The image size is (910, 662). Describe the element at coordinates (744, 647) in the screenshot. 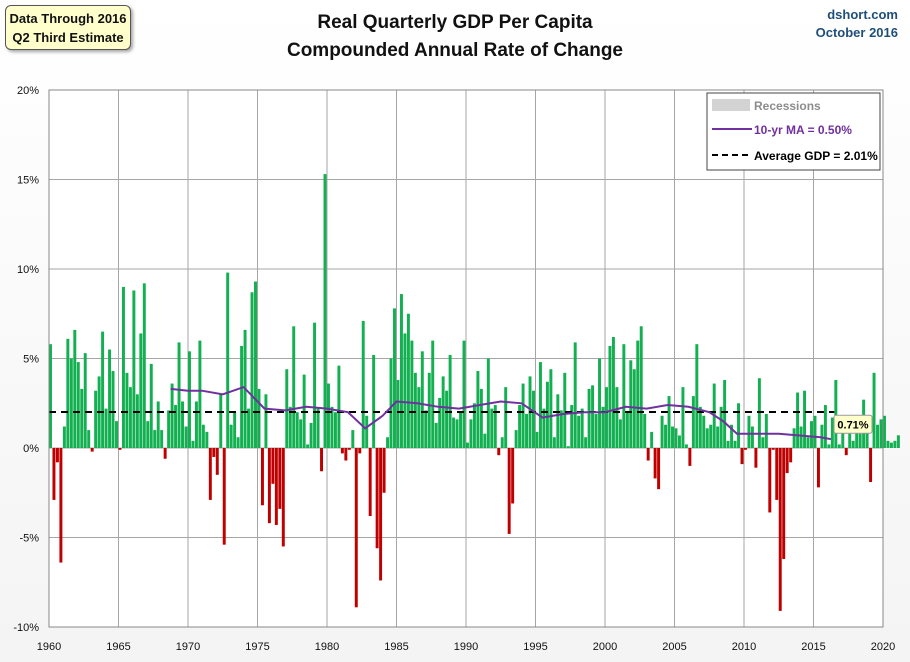

I see `x-tick-label: 2010` at that location.